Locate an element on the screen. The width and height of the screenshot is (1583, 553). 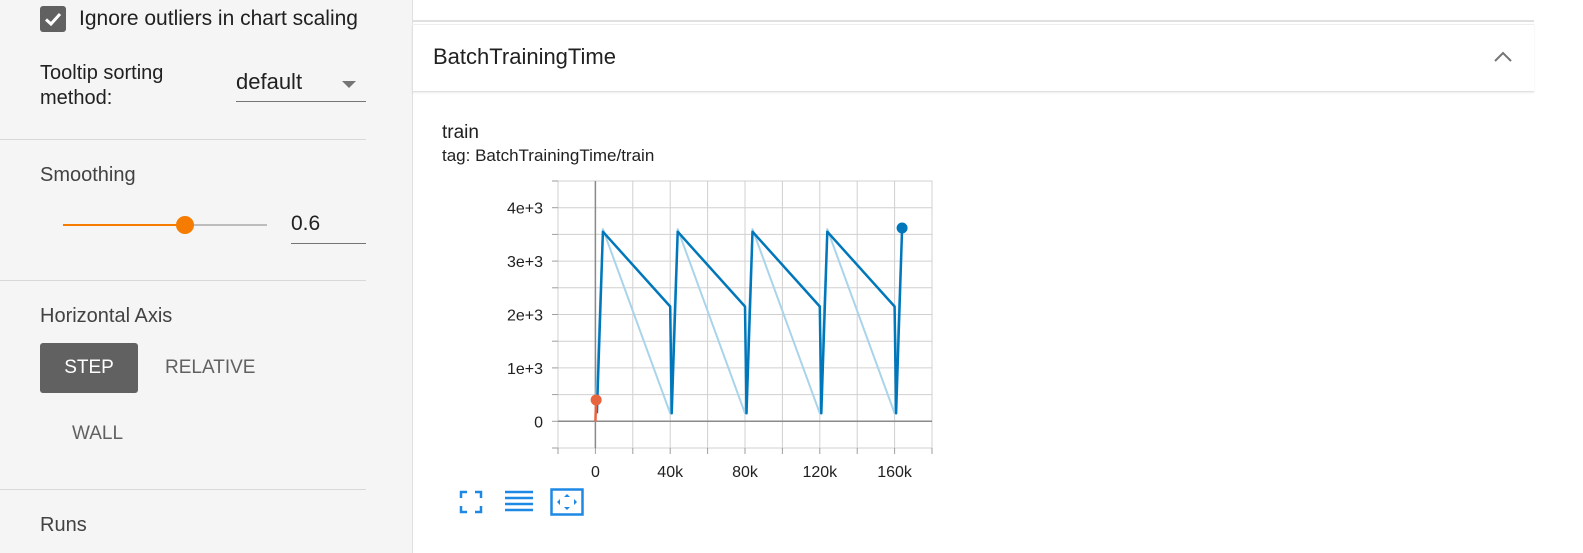
smoothed-series-line is located at coordinates (749, 321).